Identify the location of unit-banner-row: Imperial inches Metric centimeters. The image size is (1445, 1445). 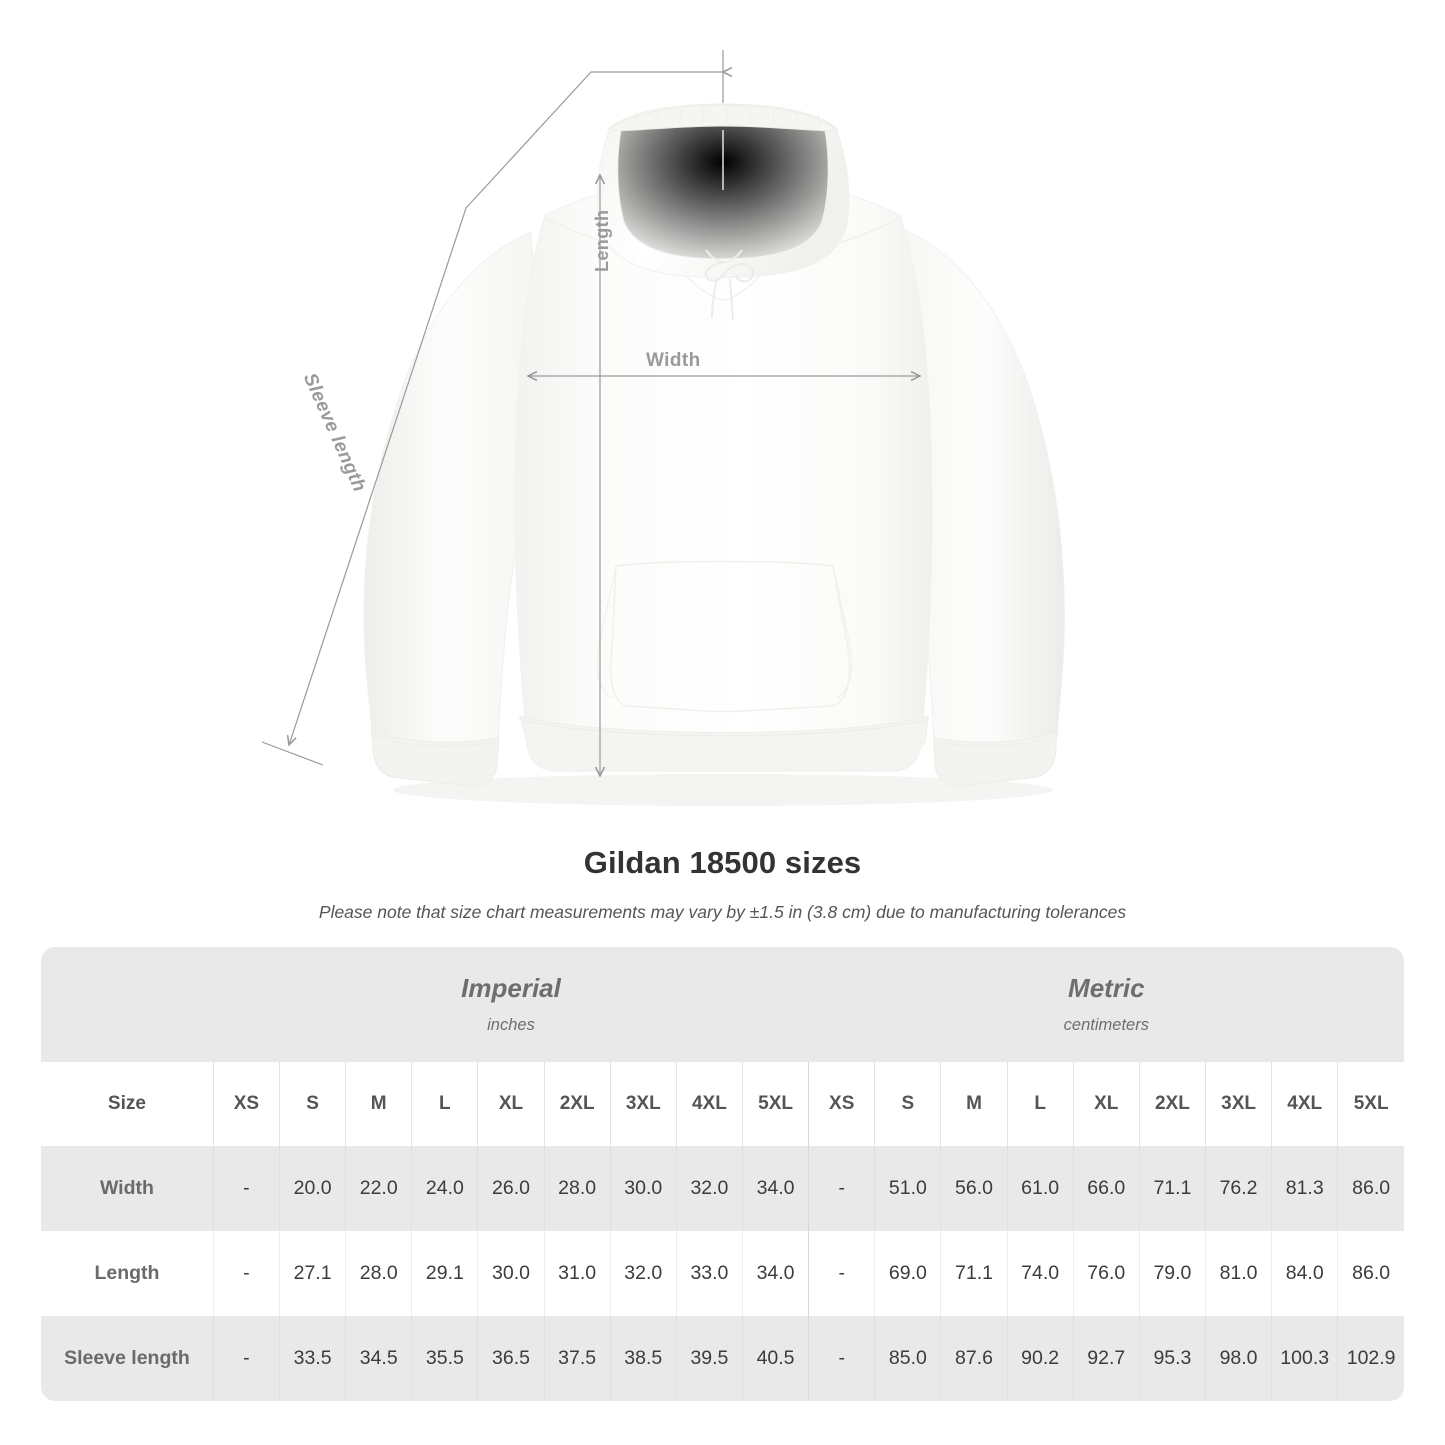
(722, 1004).